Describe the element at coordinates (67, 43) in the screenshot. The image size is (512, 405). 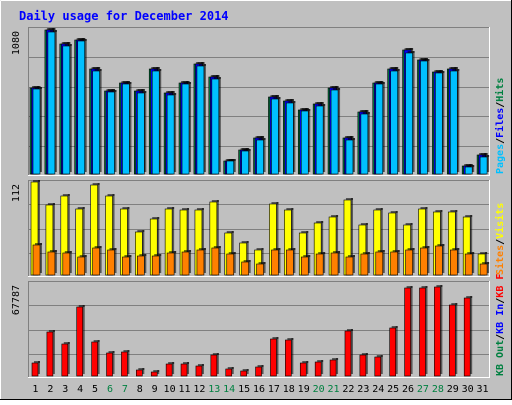
I see `bar-files-day-3-top` at that location.